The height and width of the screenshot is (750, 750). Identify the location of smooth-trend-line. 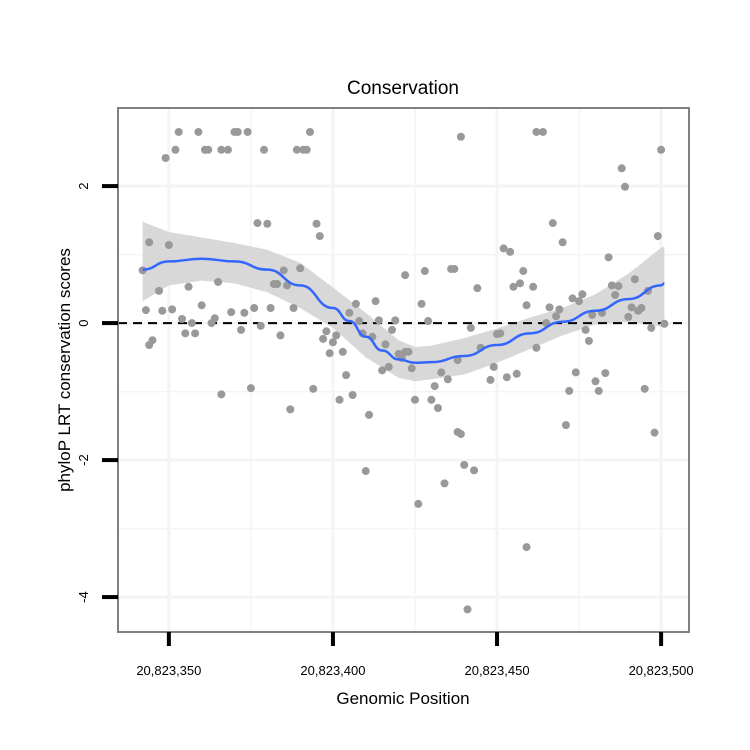
(403, 311).